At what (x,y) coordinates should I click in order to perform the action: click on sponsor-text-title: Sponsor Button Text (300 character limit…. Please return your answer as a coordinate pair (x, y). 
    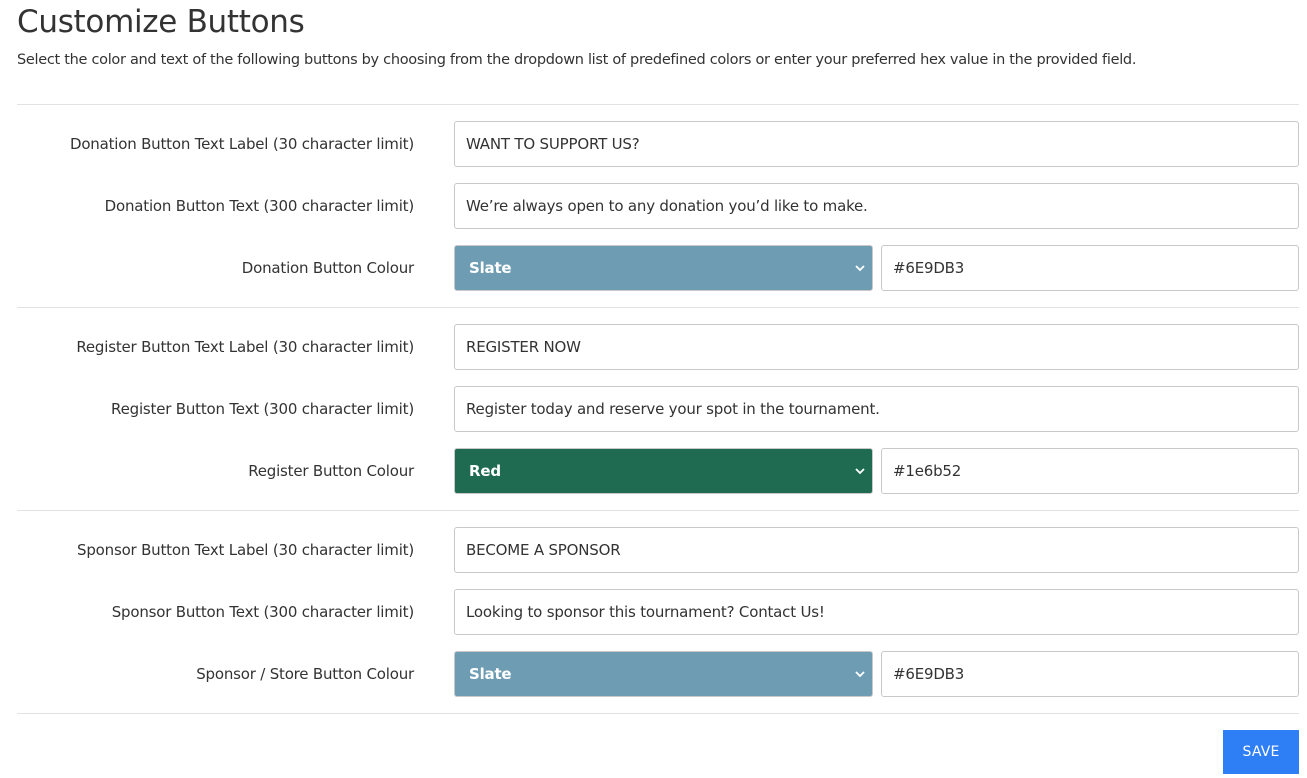
    Looking at the image, I should click on (262, 612).